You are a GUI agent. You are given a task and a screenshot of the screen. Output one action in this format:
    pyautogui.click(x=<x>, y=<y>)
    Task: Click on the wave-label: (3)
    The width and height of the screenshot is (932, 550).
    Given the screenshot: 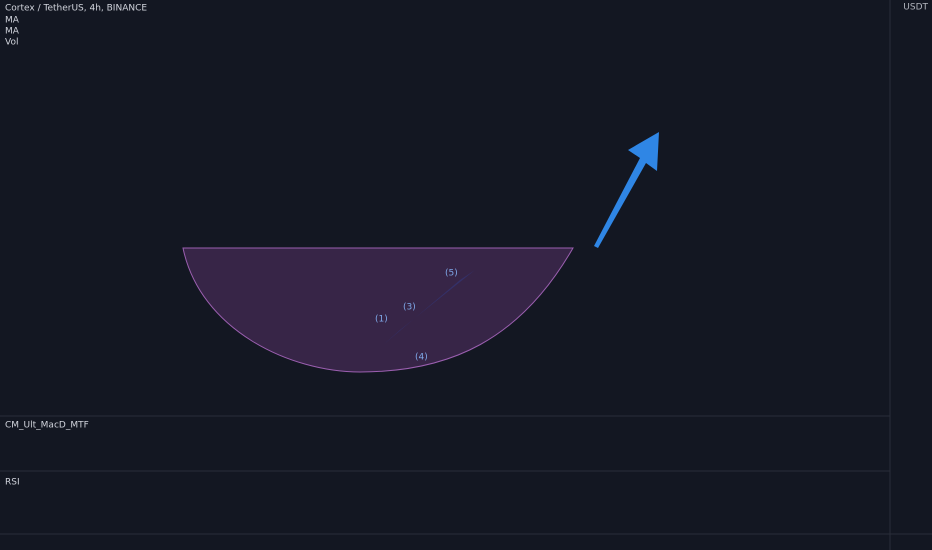 What is the action you would take?
    pyautogui.click(x=409, y=308)
    